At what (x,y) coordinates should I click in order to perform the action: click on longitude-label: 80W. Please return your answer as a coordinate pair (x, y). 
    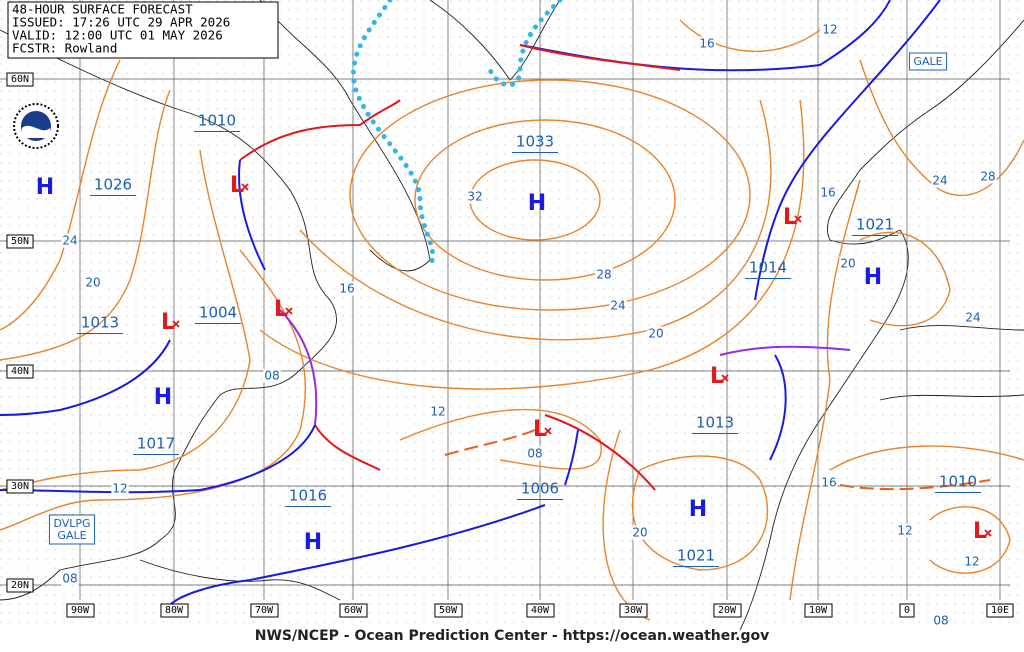
    Looking at the image, I should click on (174, 610).